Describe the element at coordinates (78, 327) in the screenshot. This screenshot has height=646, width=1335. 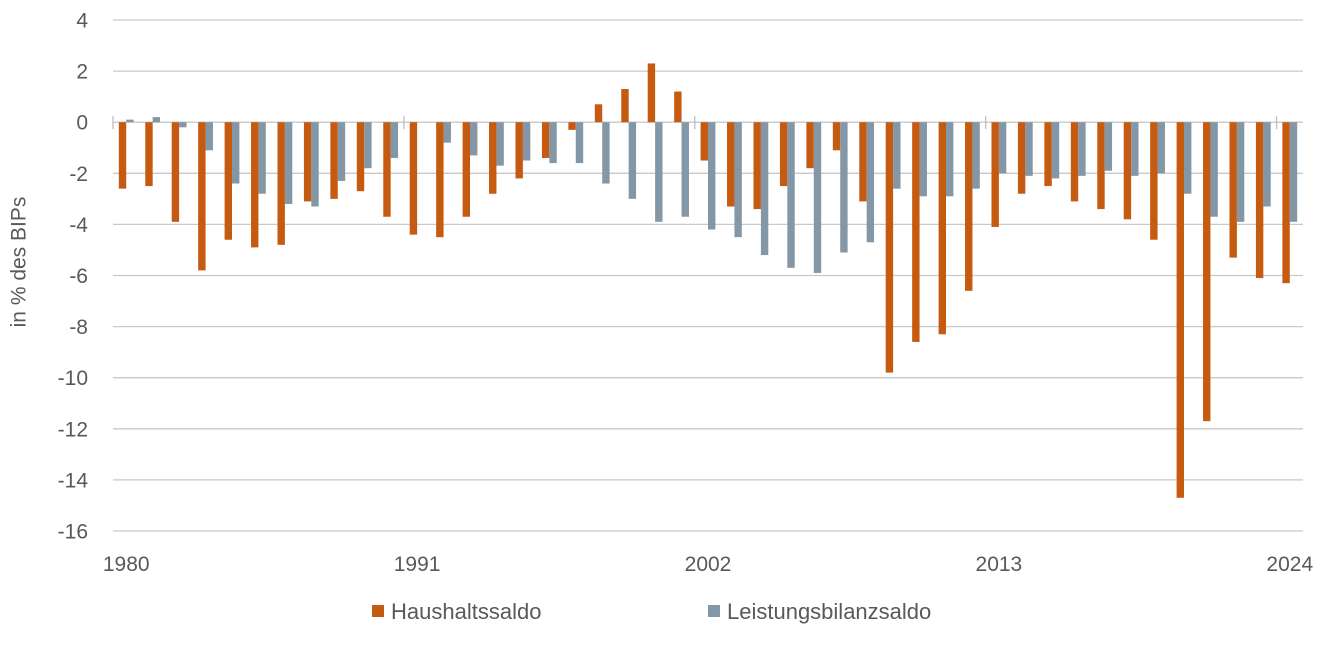
I see `y-tick-label: -8` at that location.